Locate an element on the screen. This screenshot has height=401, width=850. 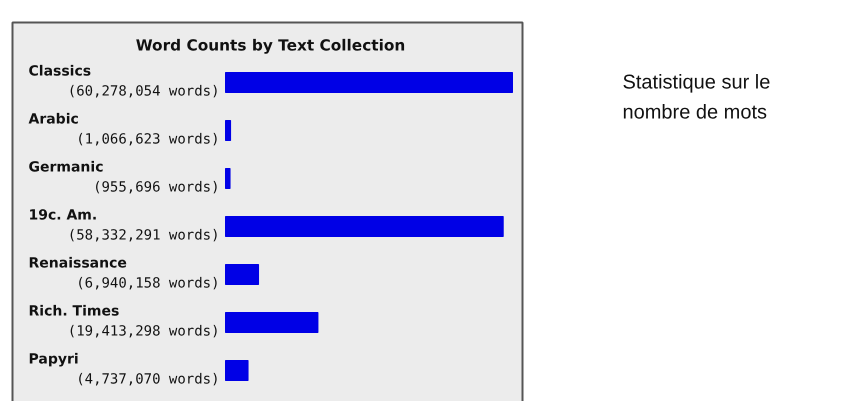
data-label: (6,940,158 words) is located at coordinates (148, 284).